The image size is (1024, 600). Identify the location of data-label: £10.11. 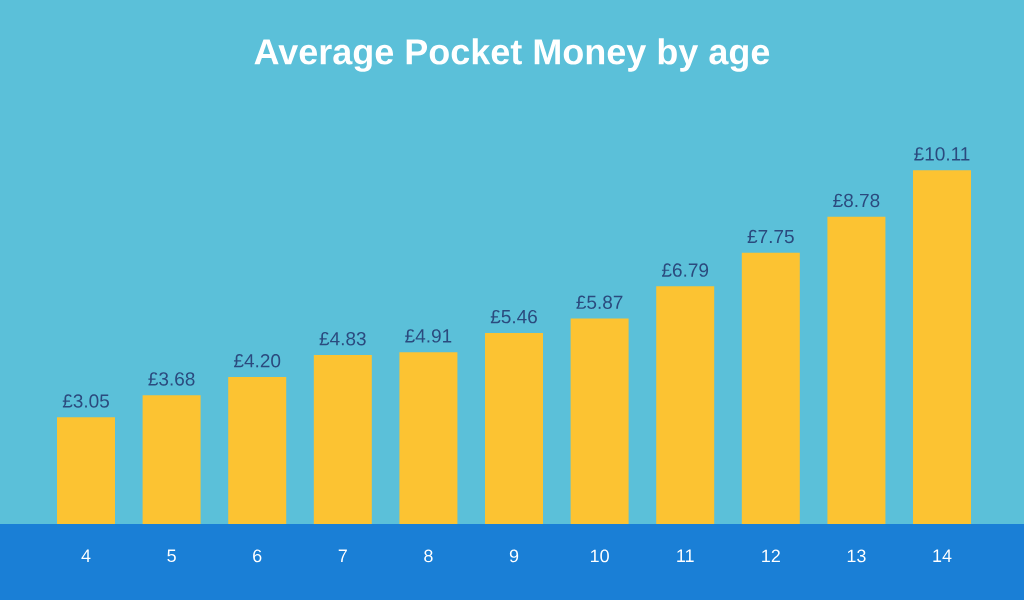
(942, 154).